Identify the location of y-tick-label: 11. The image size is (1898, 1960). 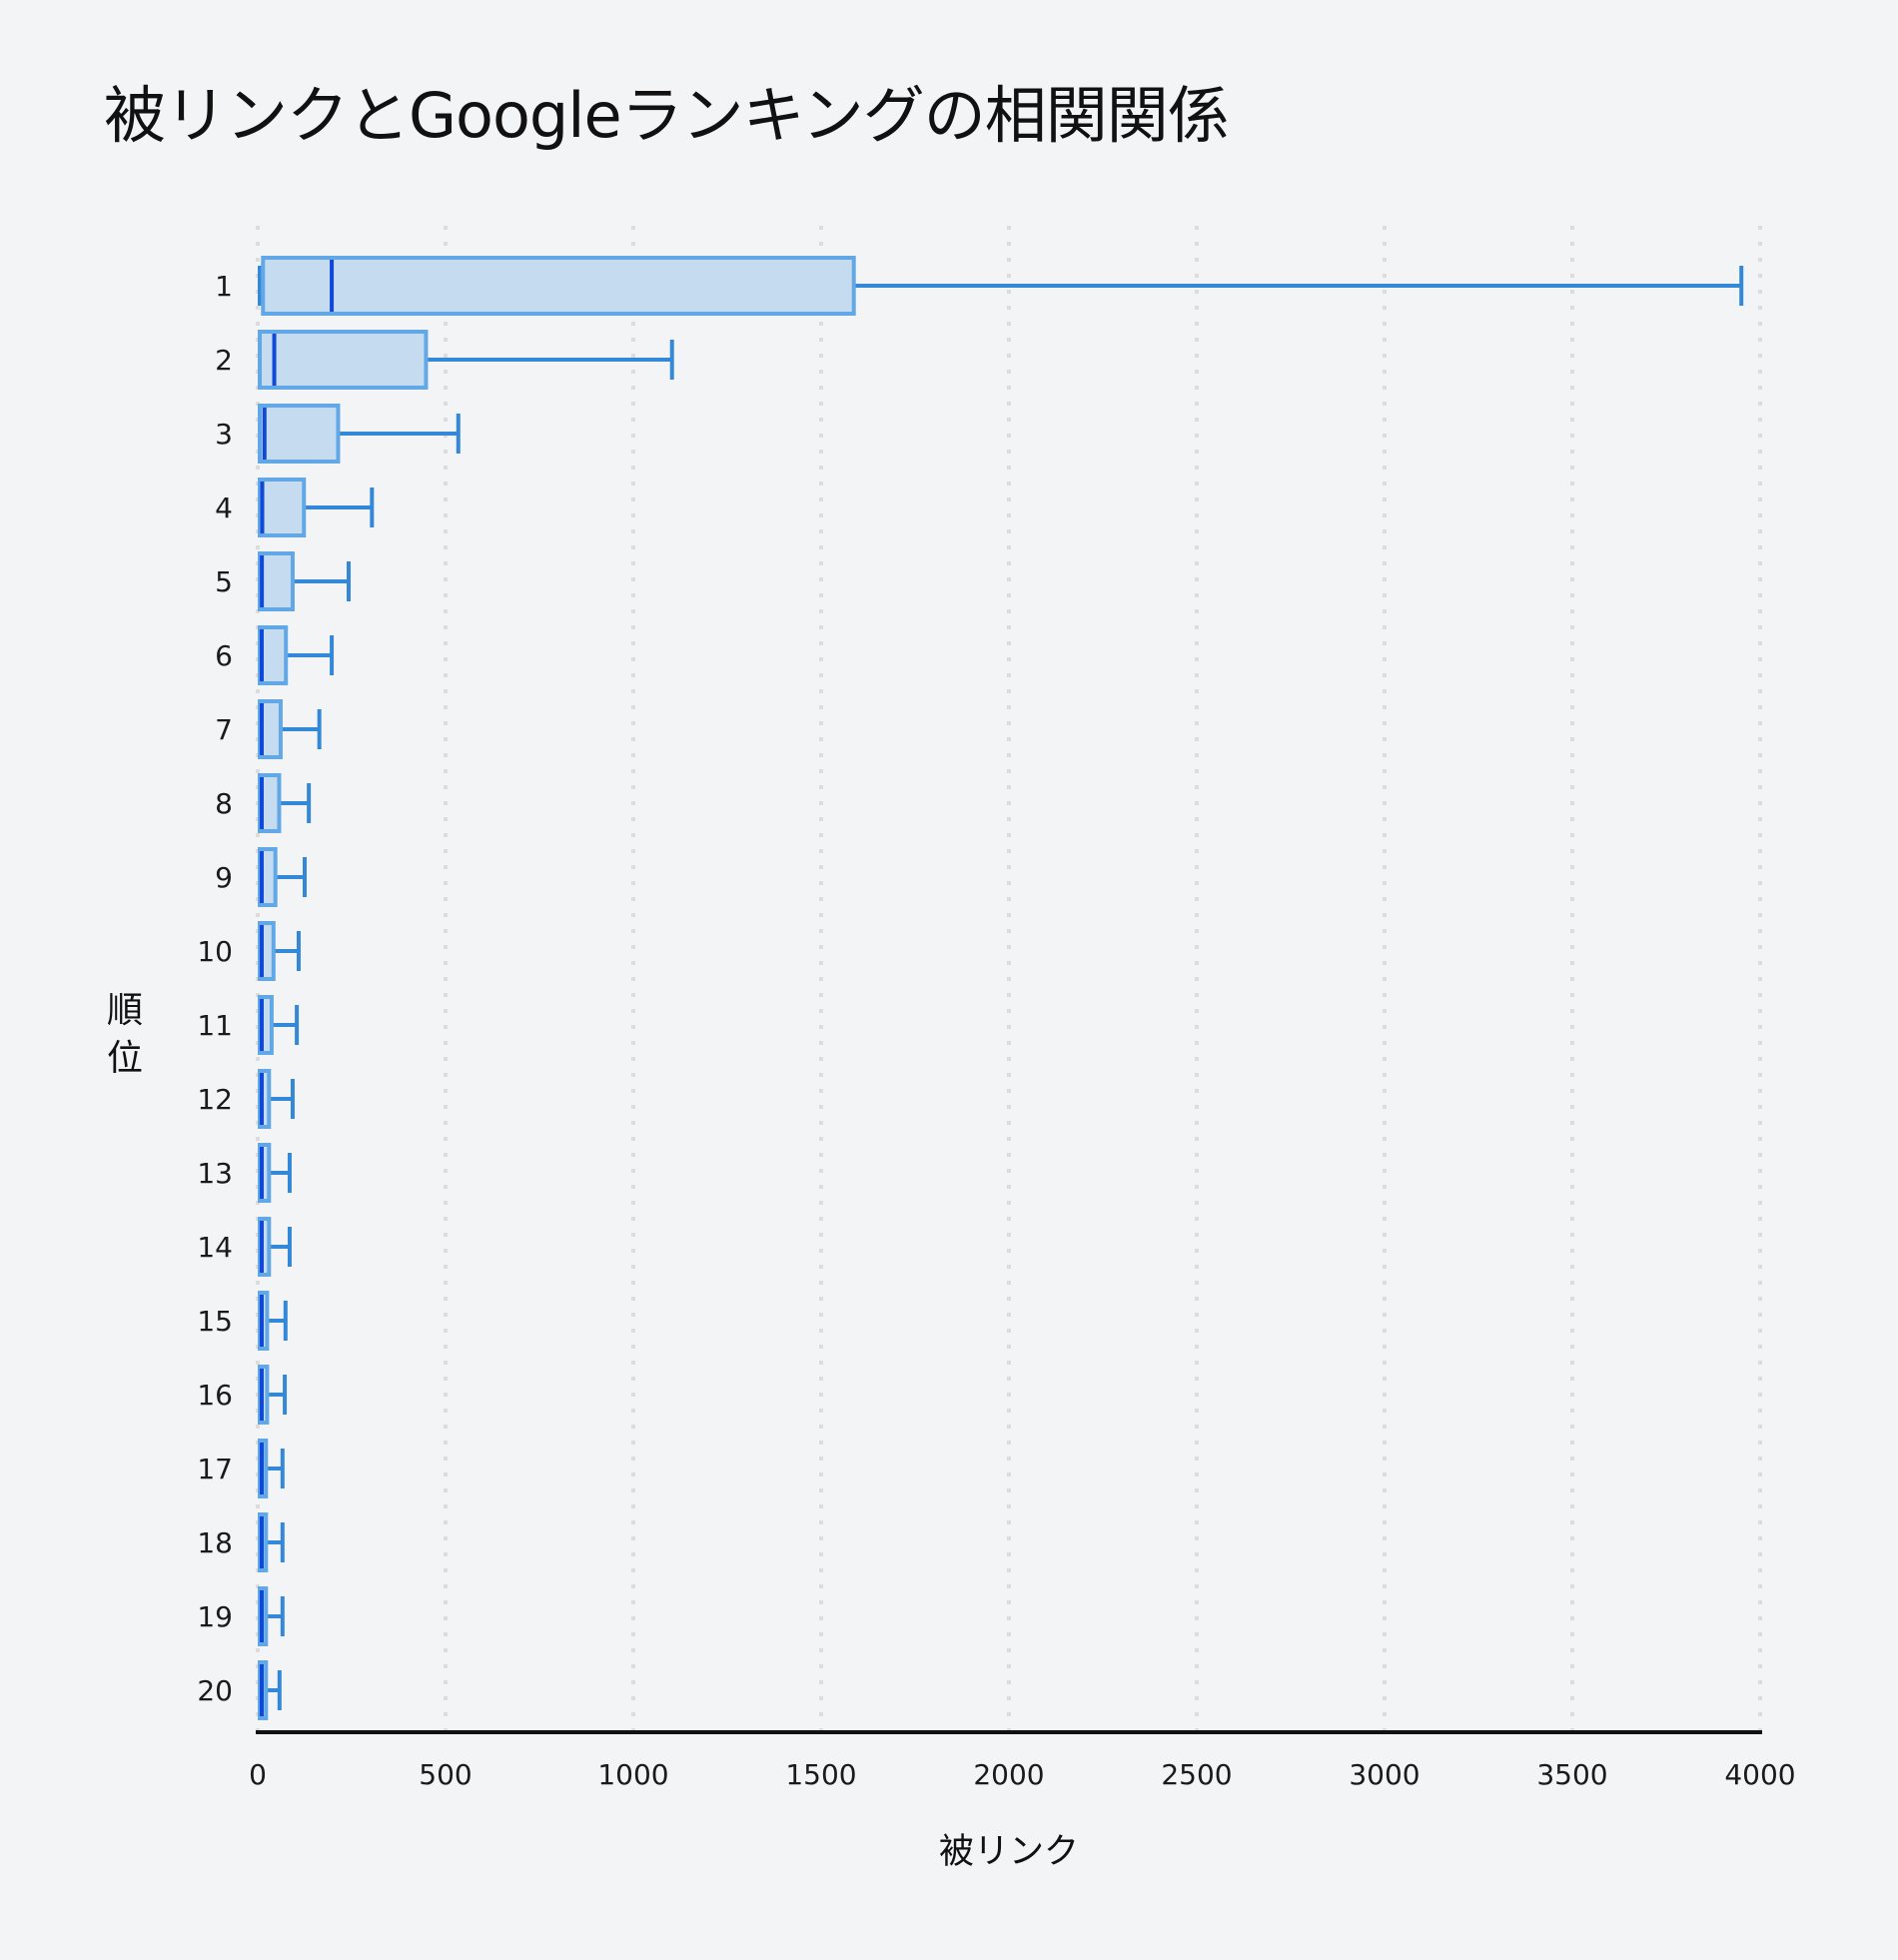
(215, 1025).